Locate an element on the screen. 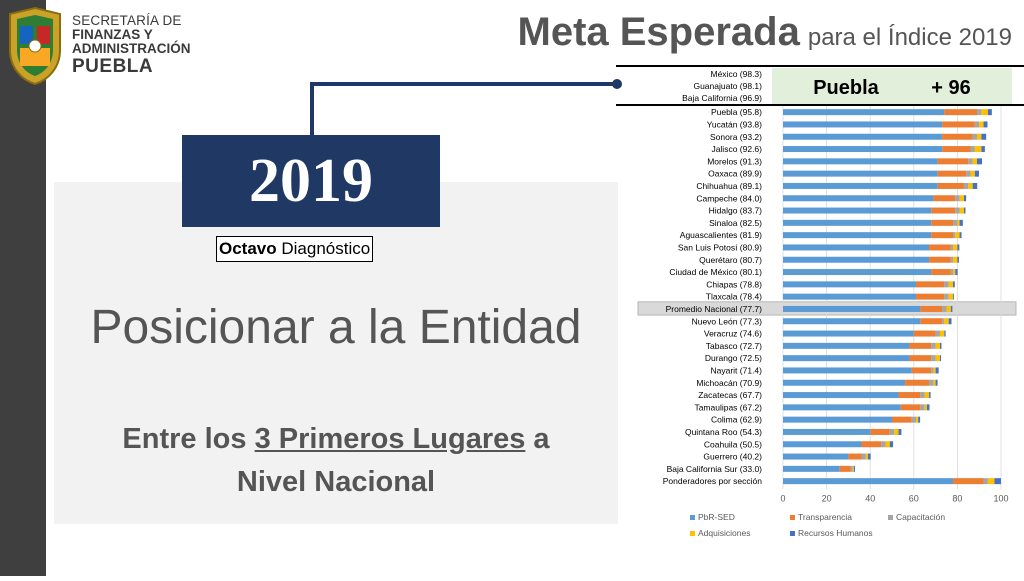  category-label: Tamaulipas (67.2) is located at coordinates (728, 407).